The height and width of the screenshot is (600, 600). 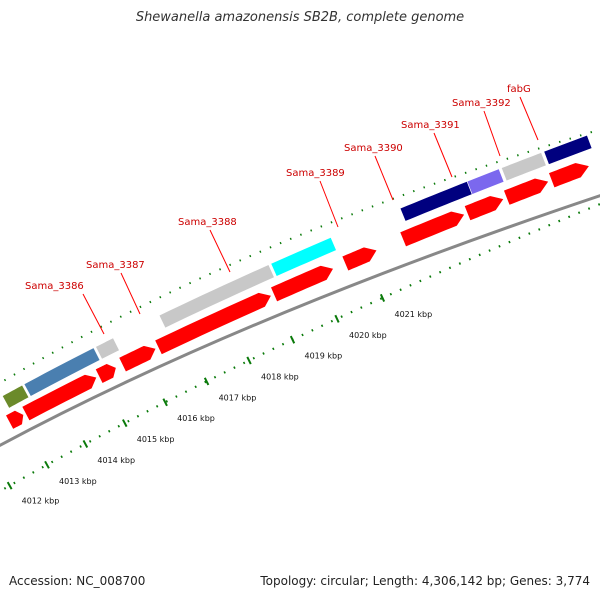 I want to click on gene-label: Sama_3391, so click(x=430, y=125).